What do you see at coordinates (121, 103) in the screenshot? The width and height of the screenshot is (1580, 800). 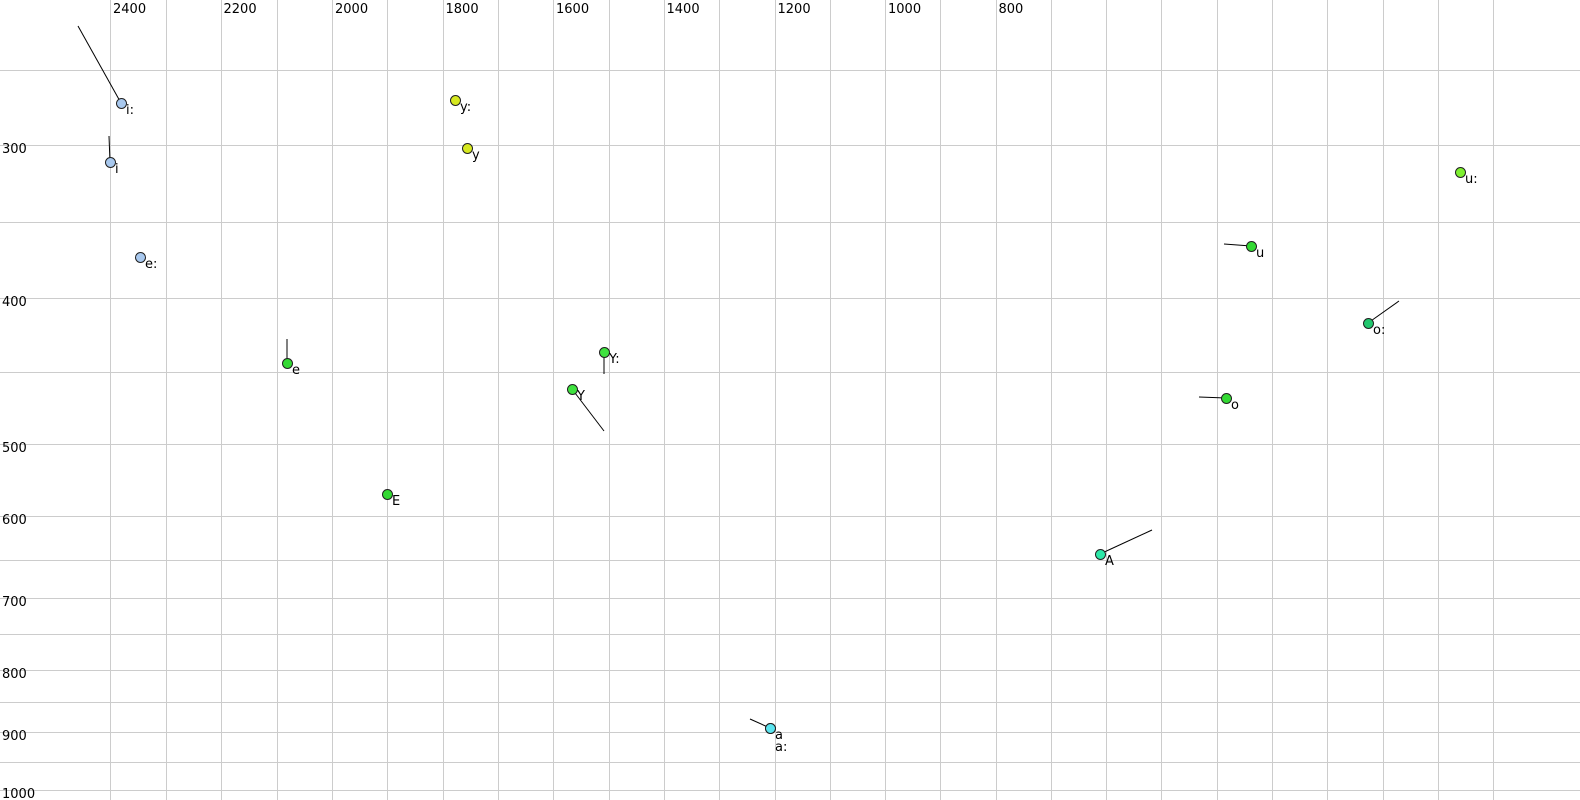 I see `vowel-marker-ilong` at bounding box center [121, 103].